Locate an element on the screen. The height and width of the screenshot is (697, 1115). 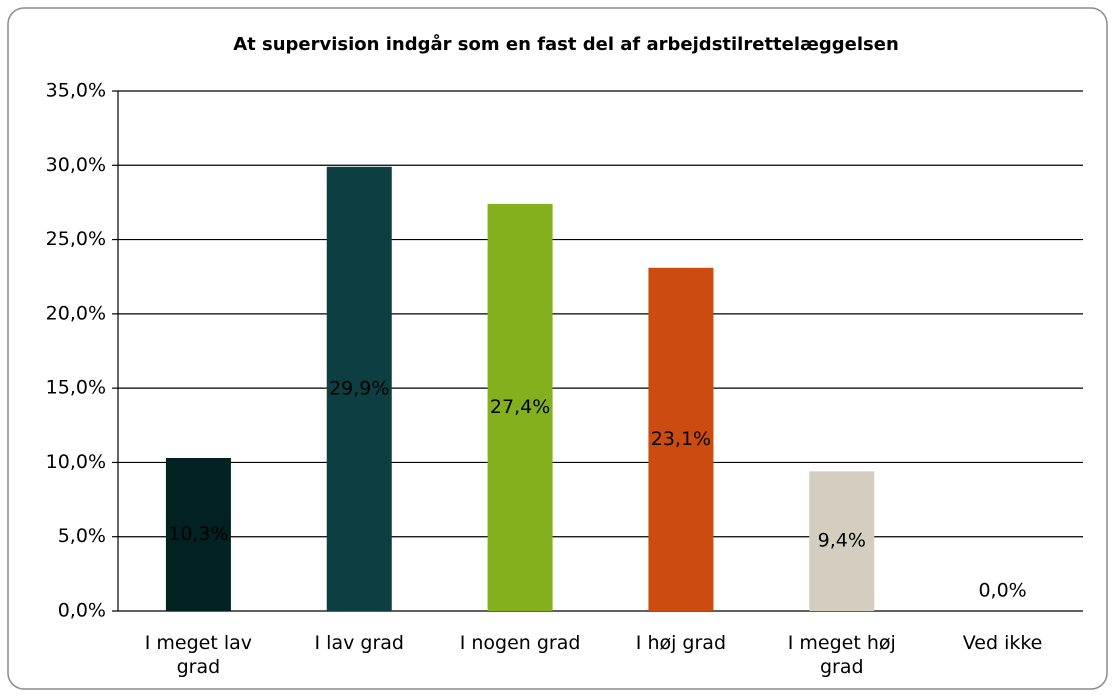
y-tick-label: 25,0% is located at coordinates (76, 239).